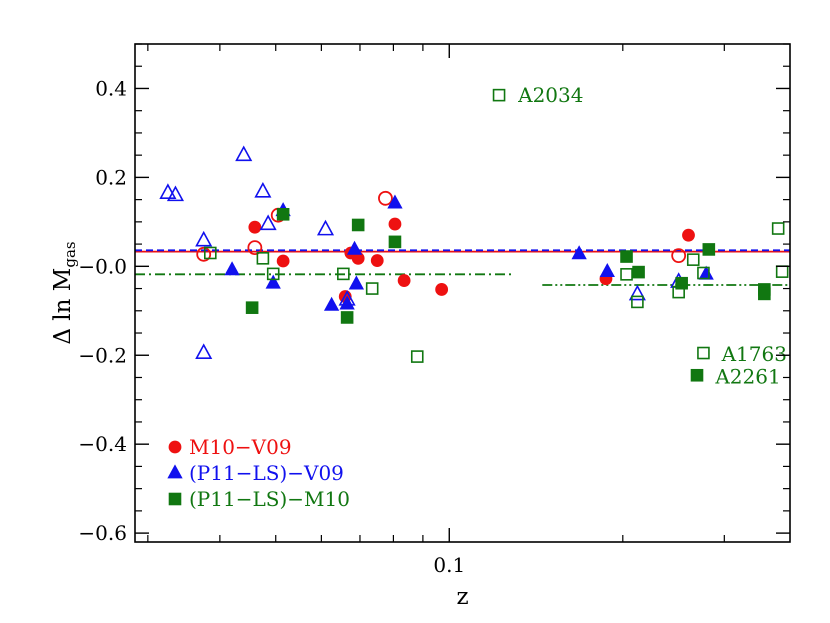 The height and width of the screenshot is (623, 830). What do you see at coordinates (550, 95) in the screenshot?
I see `annotation-a2034: A2034` at bounding box center [550, 95].